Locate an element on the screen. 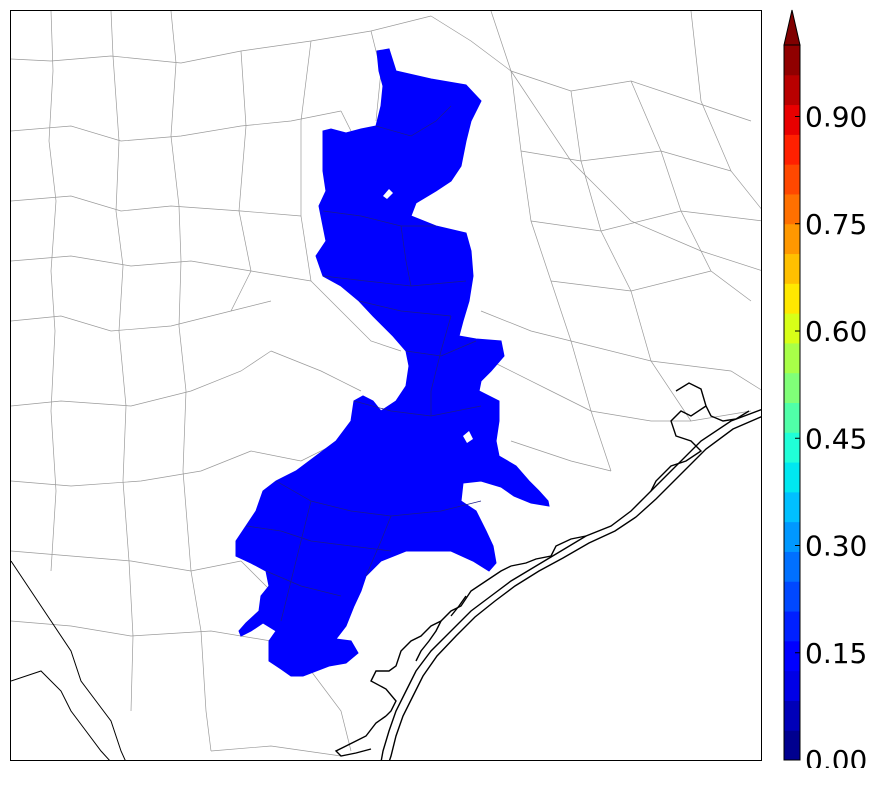  colorbar-frame is located at coordinates (792, 402).